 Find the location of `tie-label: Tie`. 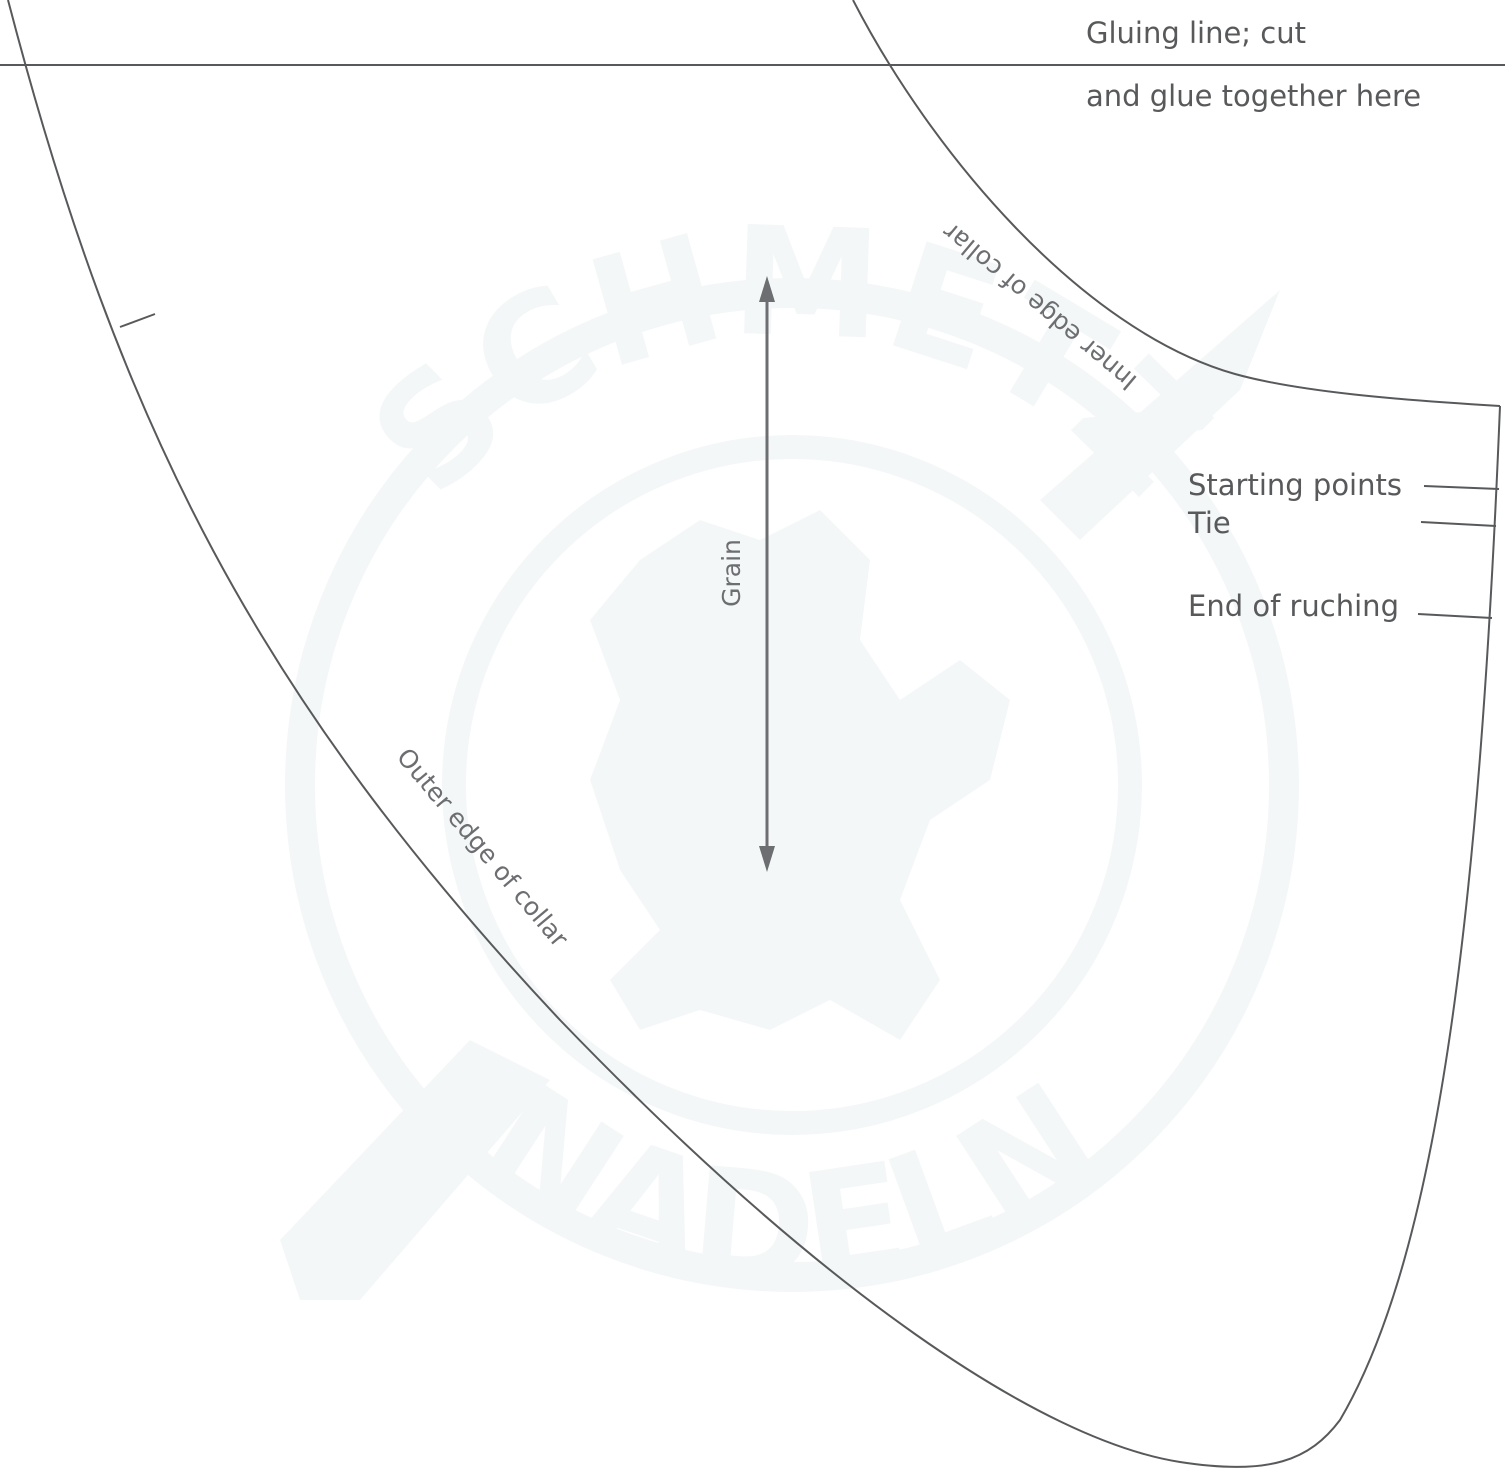

tie-label: Tie is located at coordinates (1209, 523).